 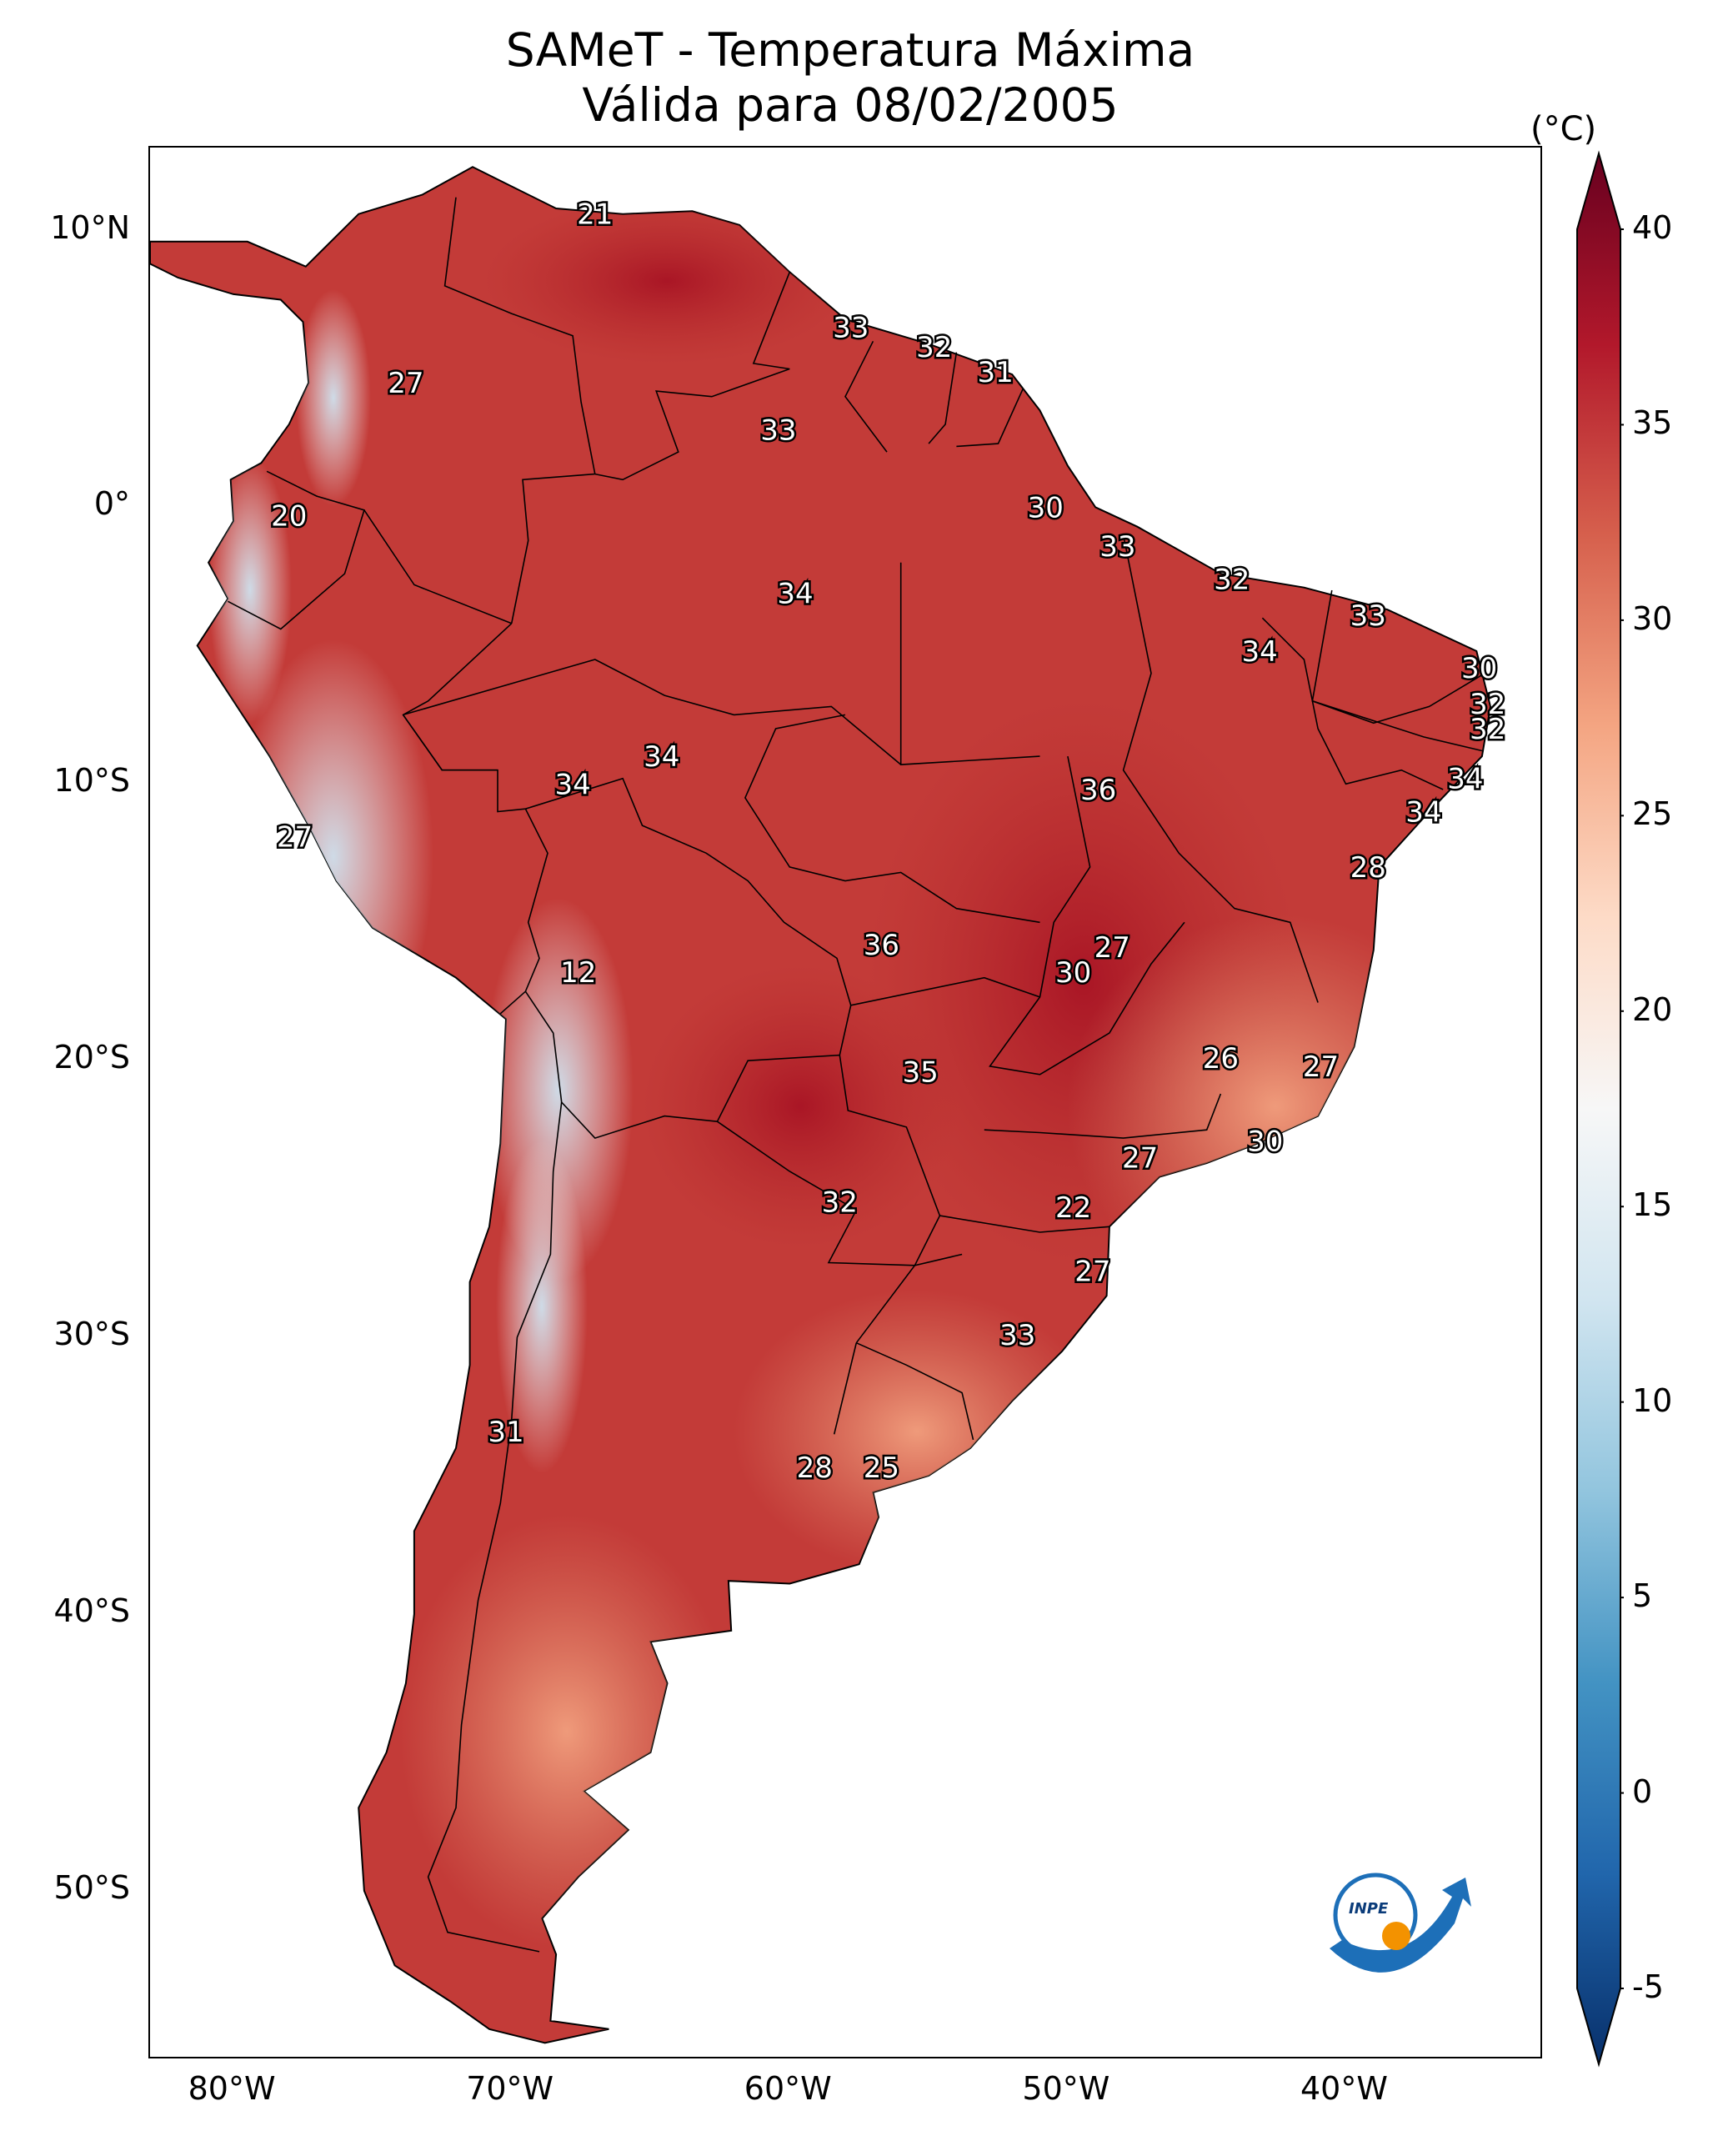 I want to click on hot-zone-venezuela, so click(x=666, y=281).